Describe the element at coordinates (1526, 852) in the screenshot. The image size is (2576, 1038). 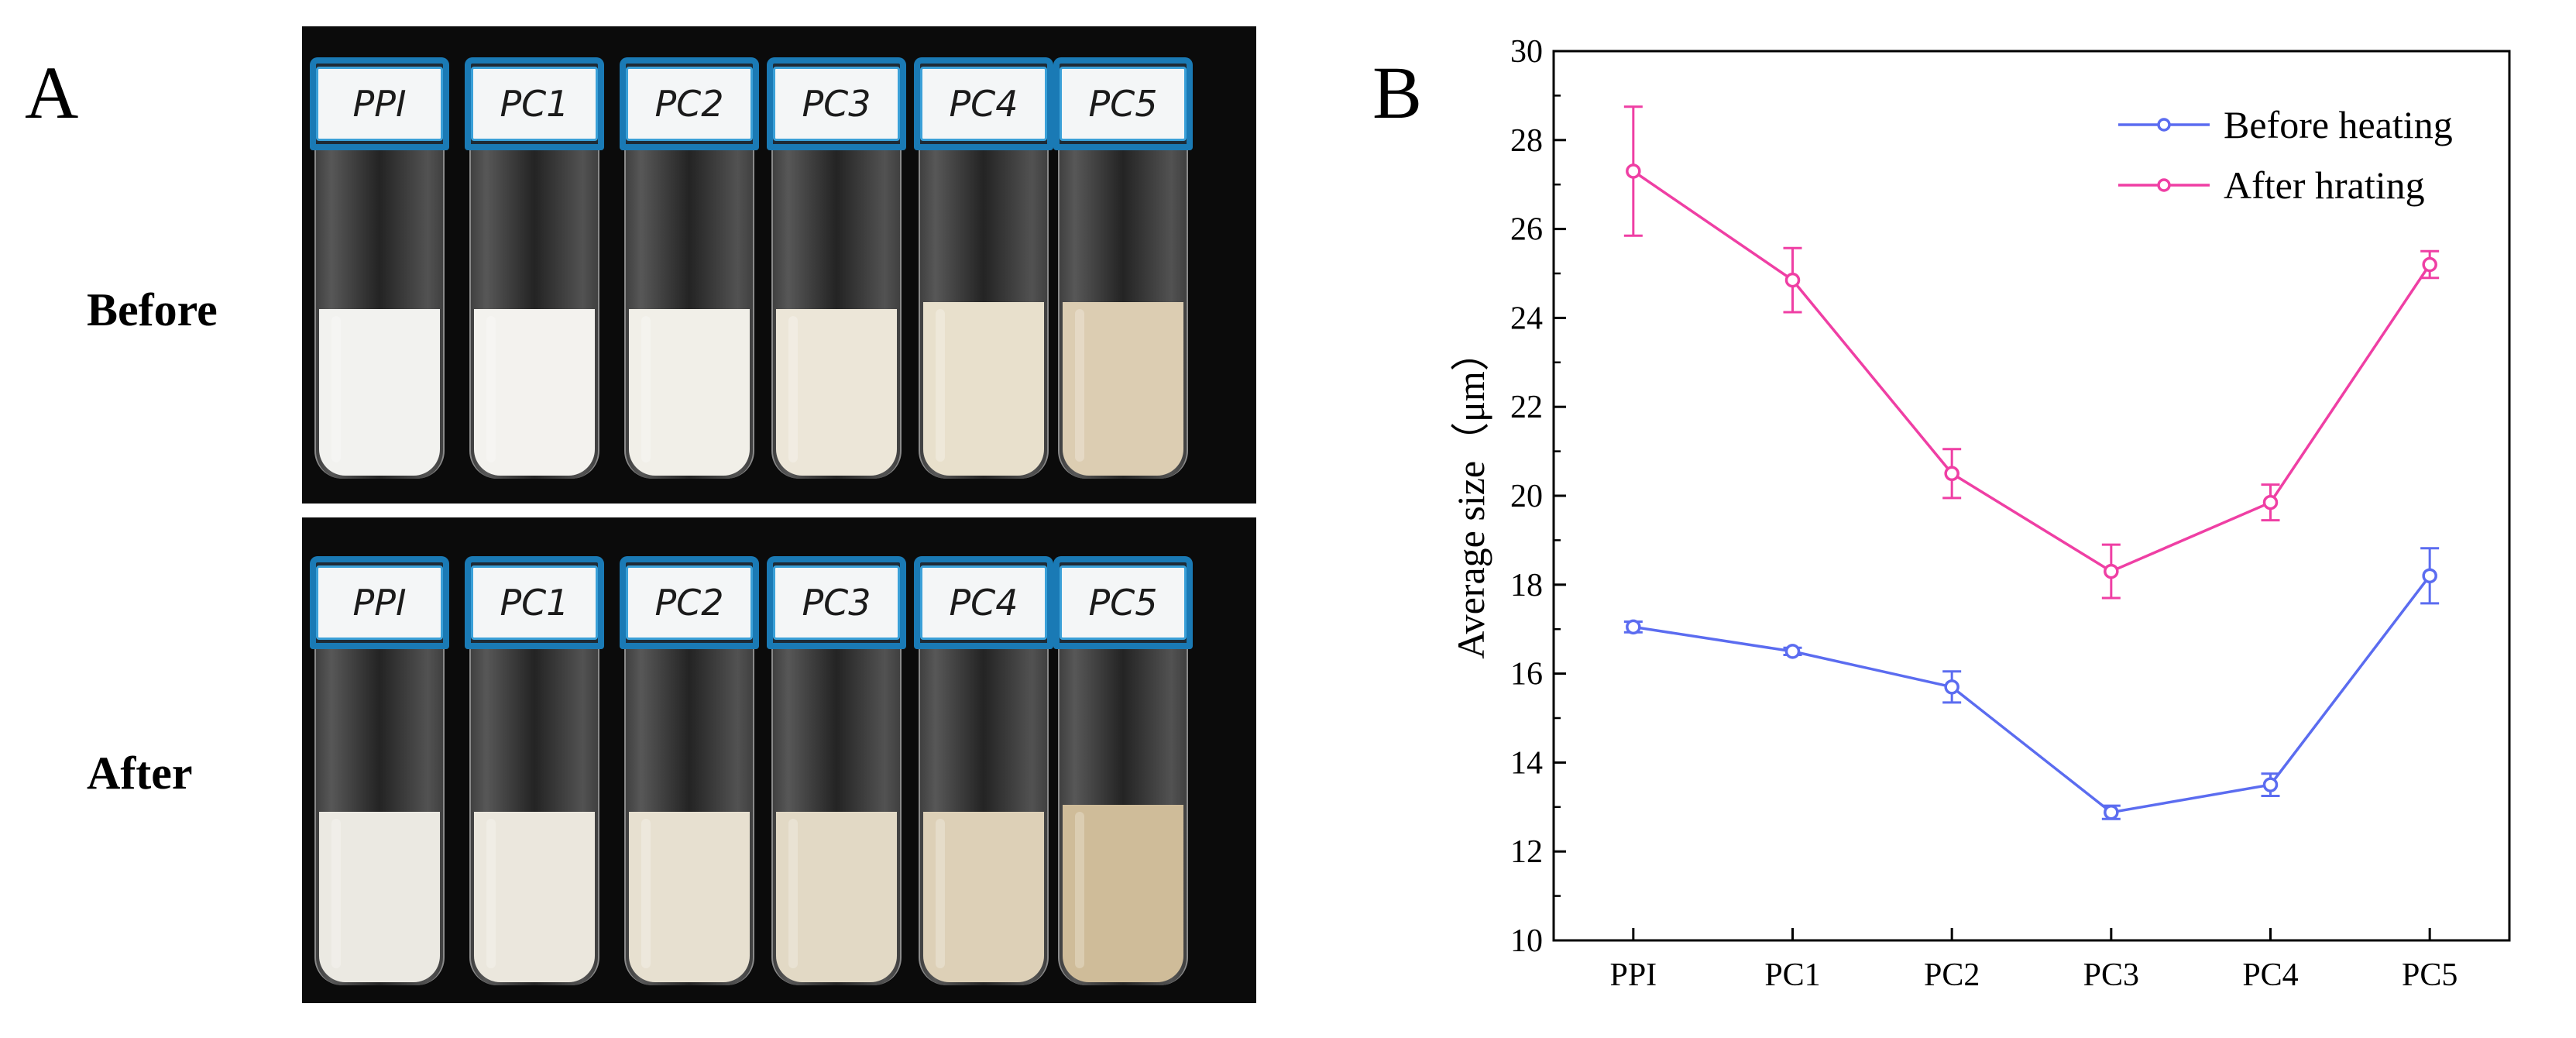
I see `y-tick-label: 12` at that location.